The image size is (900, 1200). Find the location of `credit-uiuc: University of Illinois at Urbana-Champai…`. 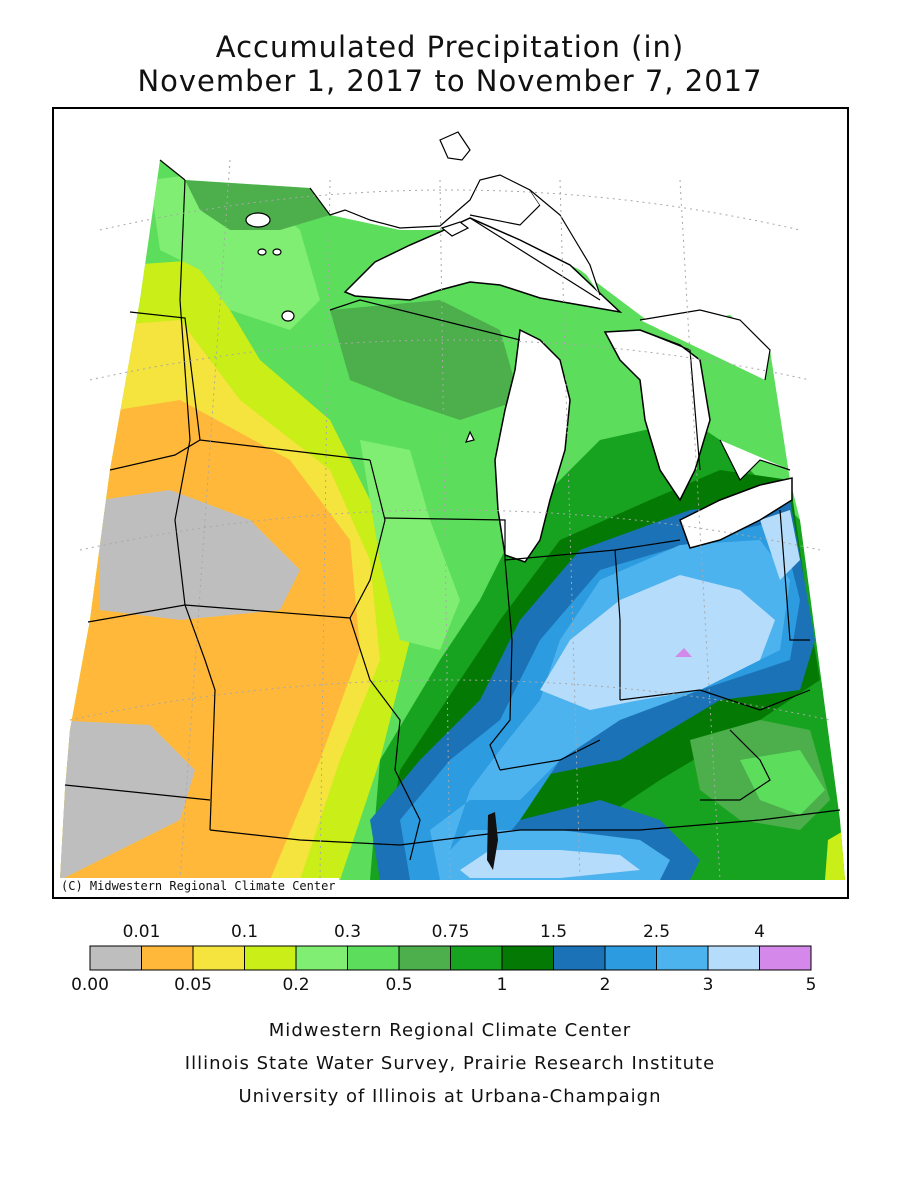

credit-uiuc: University of Illinois at Urbana-Champai… is located at coordinates (450, 1096).